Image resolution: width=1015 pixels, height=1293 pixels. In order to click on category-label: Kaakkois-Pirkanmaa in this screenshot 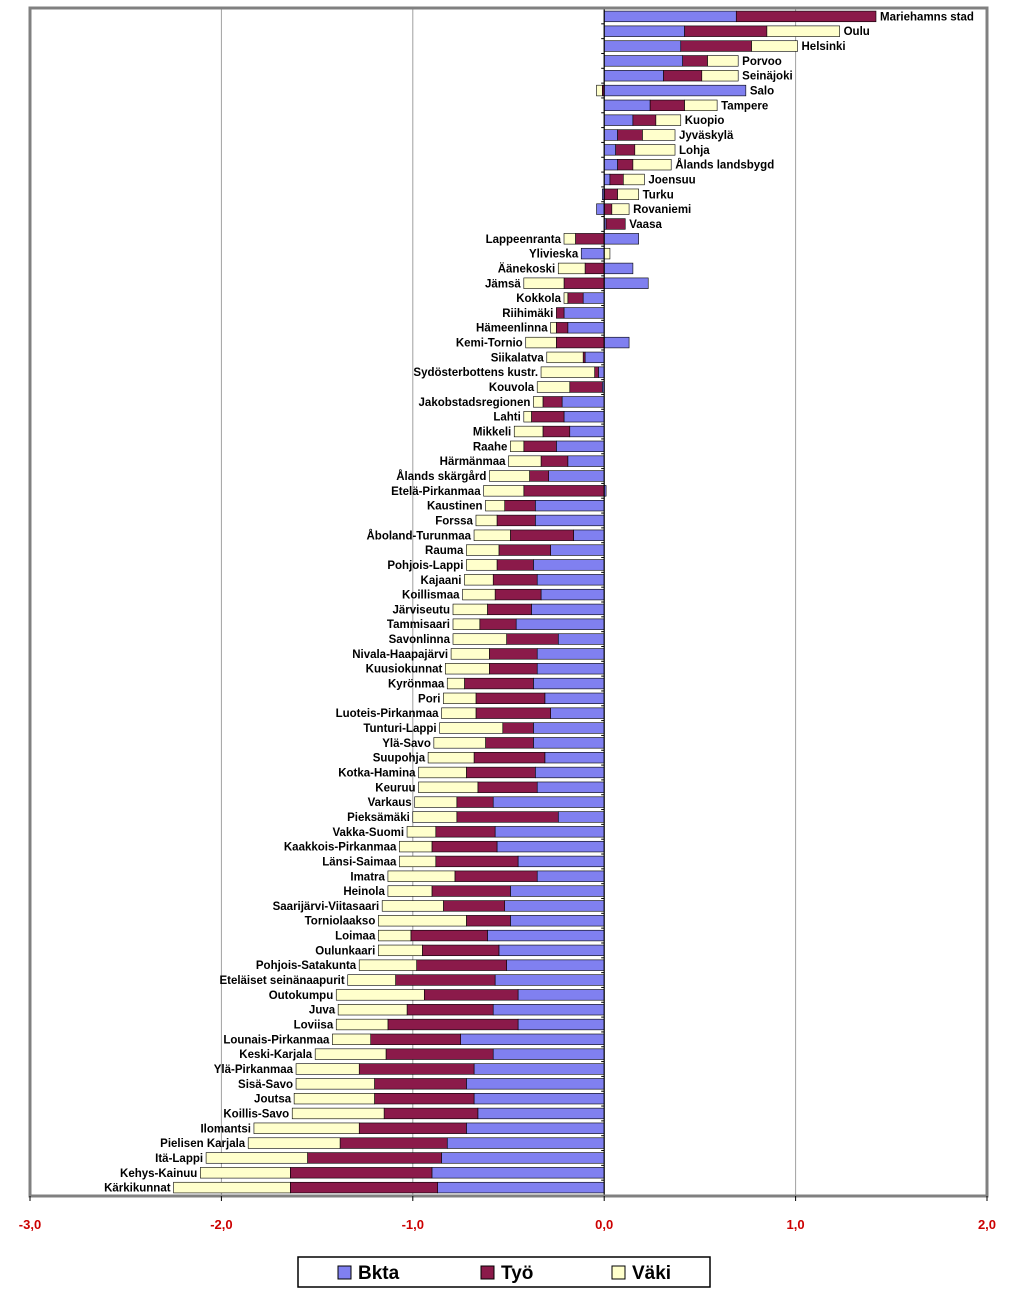, I will do `click(340, 848)`.